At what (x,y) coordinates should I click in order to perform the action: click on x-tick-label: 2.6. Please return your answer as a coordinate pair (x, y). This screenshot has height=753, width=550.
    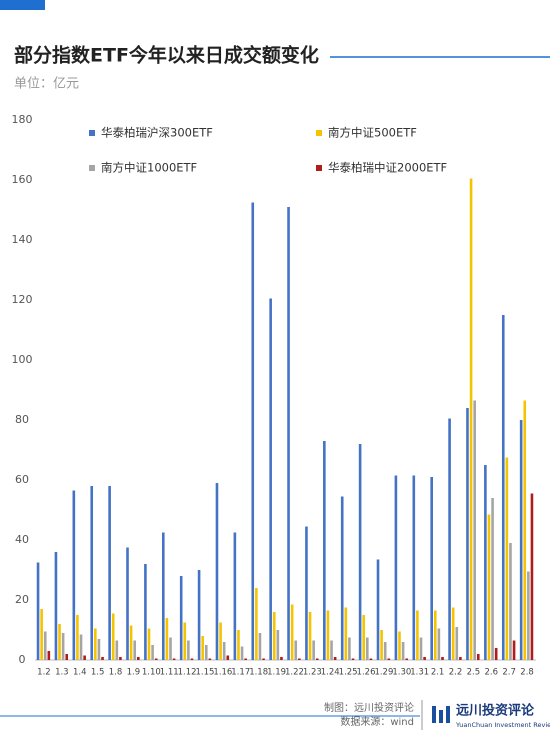
    Looking at the image, I should click on (492, 673).